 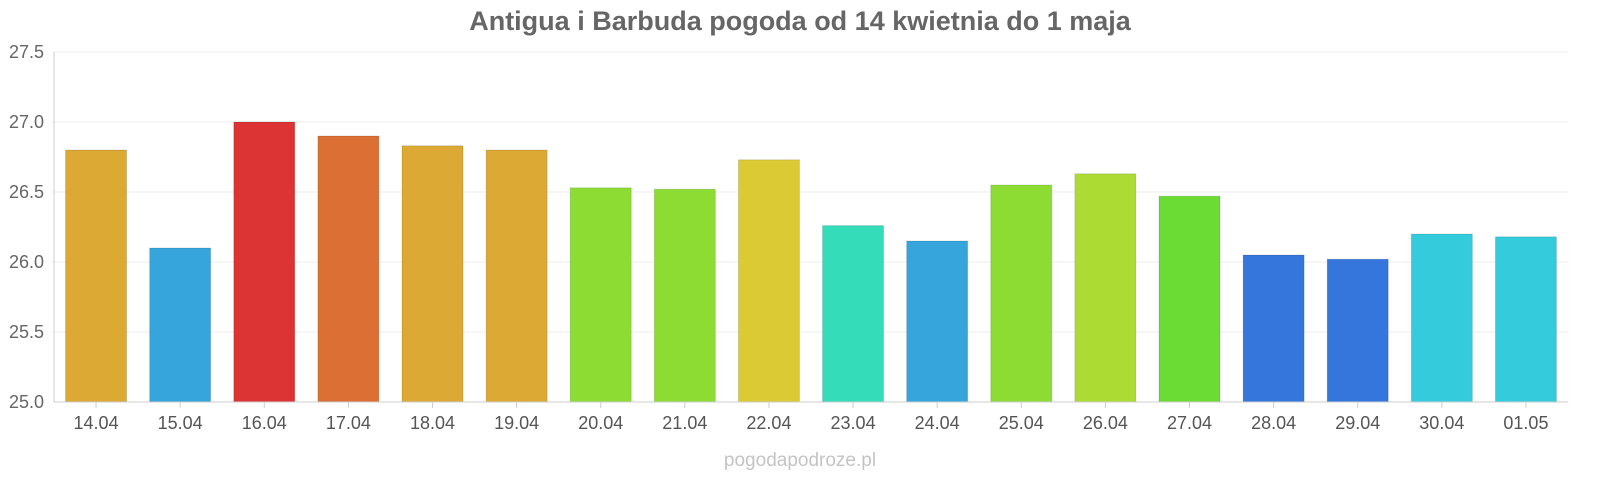 What do you see at coordinates (264, 262) in the screenshot?
I see `bar-16.04` at bounding box center [264, 262].